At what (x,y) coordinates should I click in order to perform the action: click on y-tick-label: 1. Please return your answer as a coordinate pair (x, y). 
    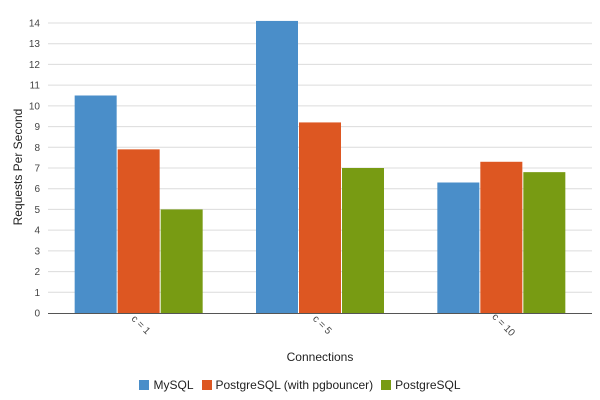
    Looking at the image, I should click on (37, 293).